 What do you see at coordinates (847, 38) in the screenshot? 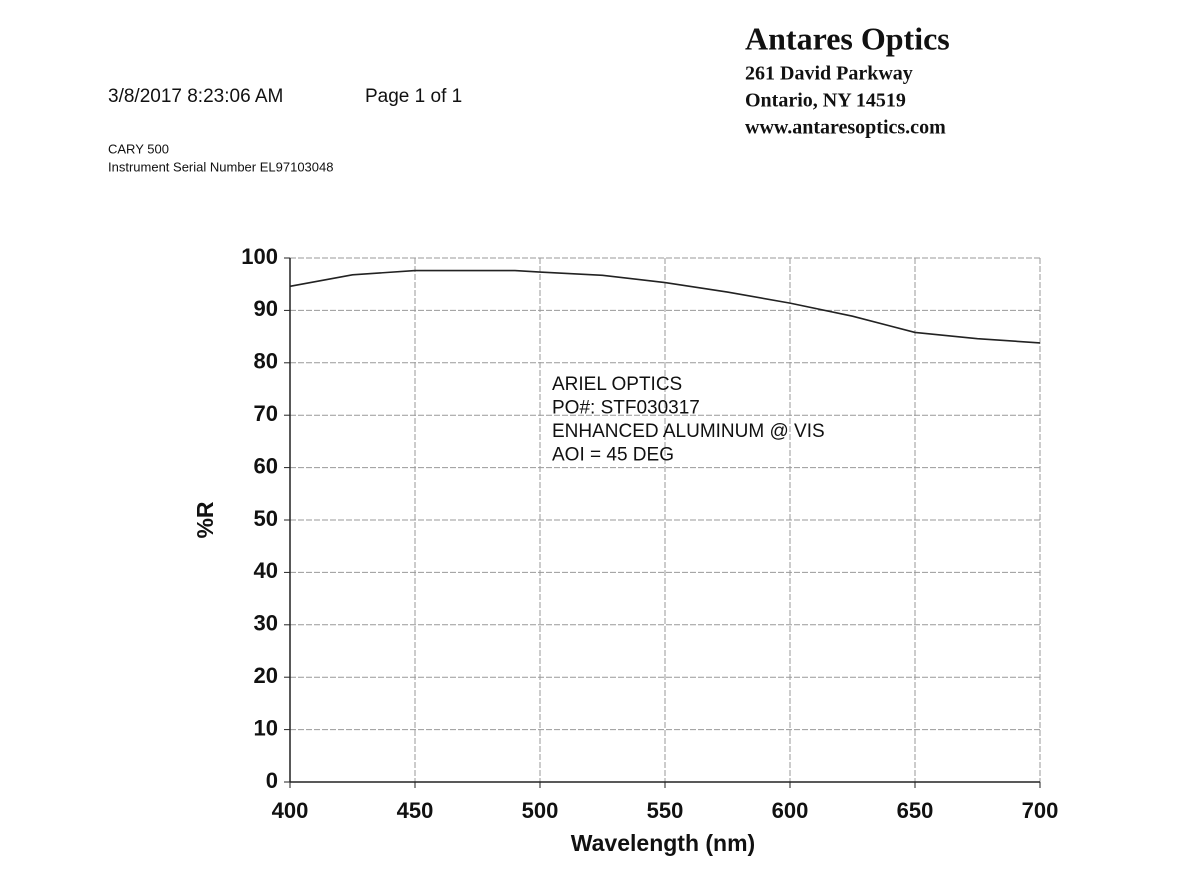
I see `company-name: Antares Optics` at bounding box center [847, 38].